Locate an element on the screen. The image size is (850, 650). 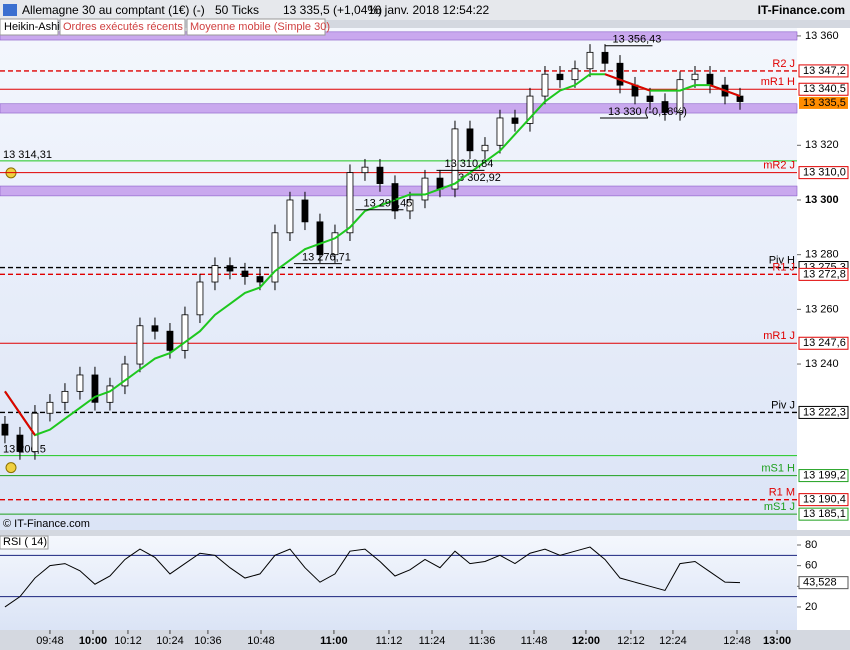
watermark: © IT-Finance.com is located at coordinates (46, 524).